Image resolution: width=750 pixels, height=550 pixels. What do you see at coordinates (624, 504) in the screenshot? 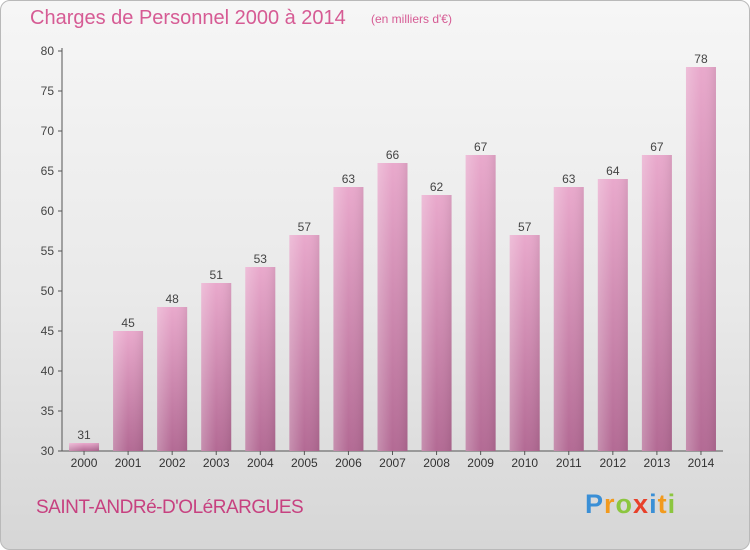
I see `logo-letter: o` at bounding box center [624, 504].